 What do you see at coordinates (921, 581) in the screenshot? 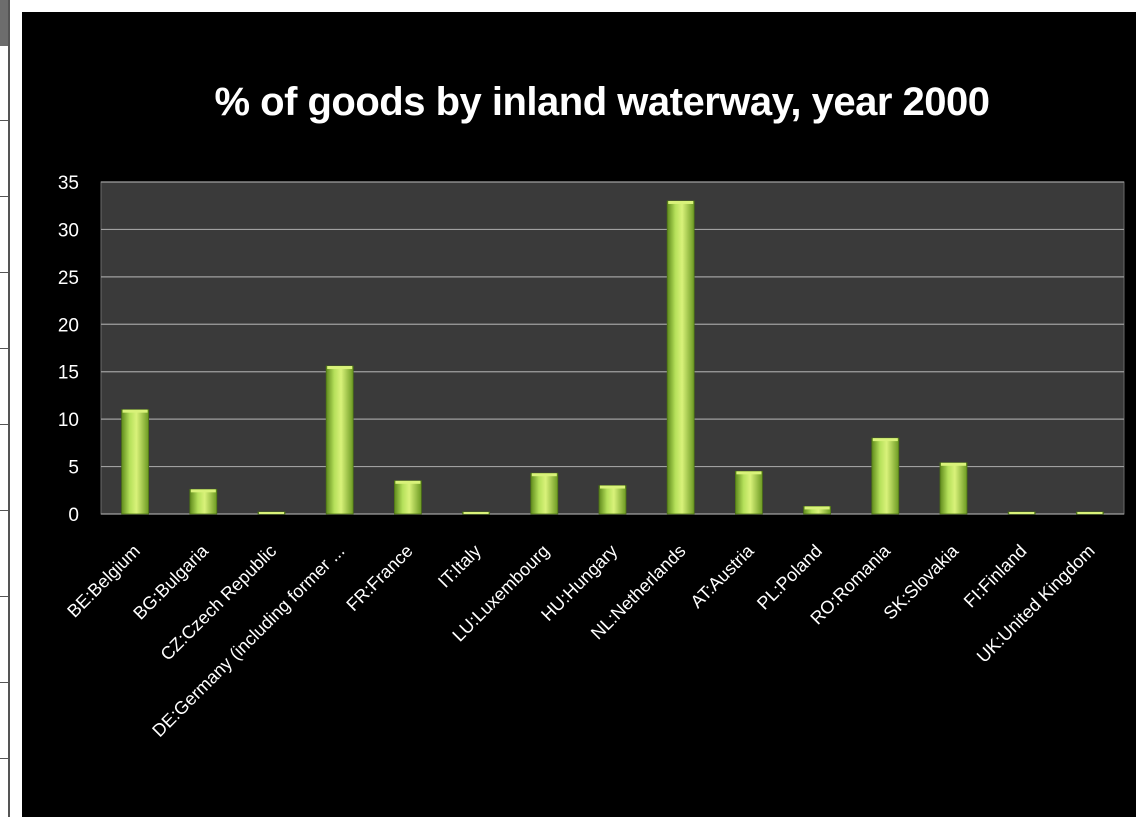
I see `x-tick-label: SK:Slovakia` at bounding box center [921, 581].